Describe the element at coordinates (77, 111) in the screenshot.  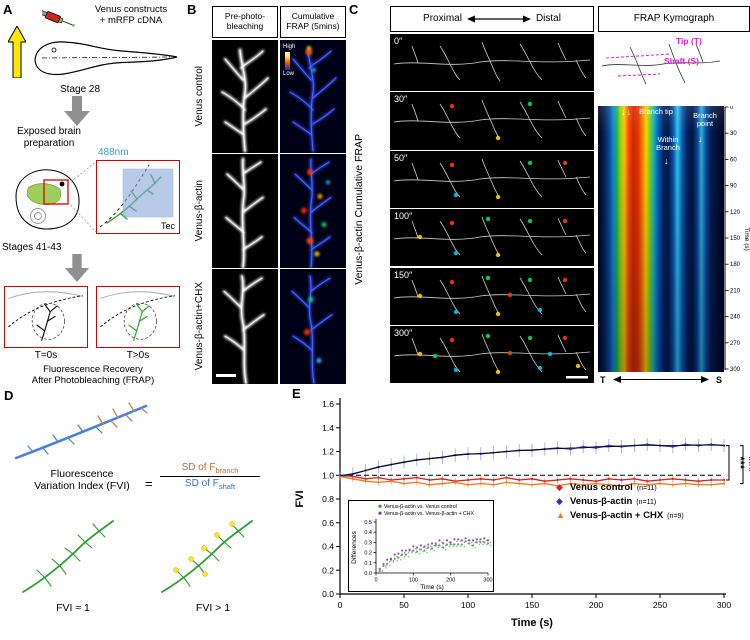
I see `down-arrow-icon` at that location.